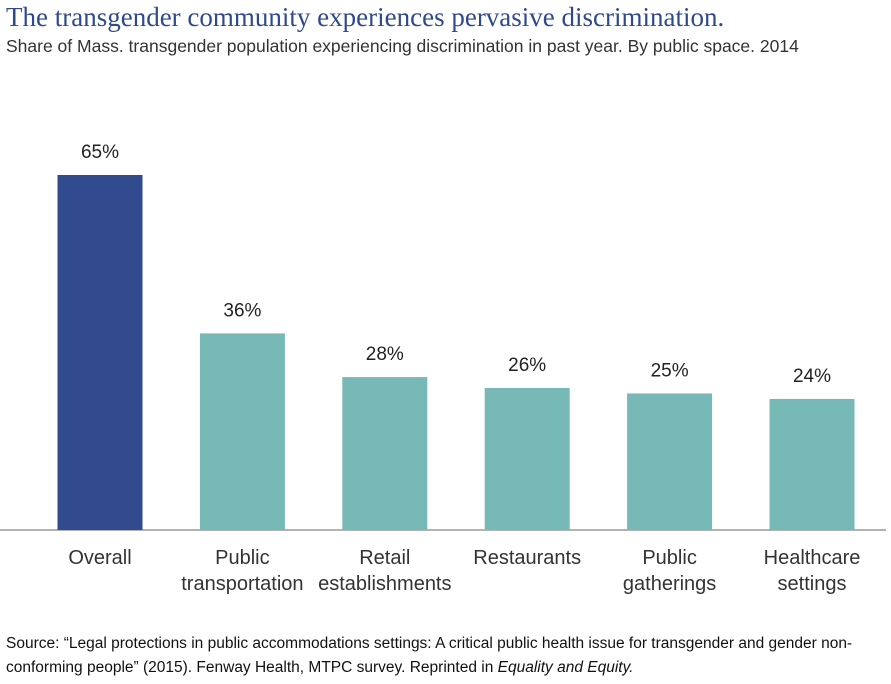 The image size is (891, 684). Describe the element at coordinates (100, 558) in the screenshot. I see `x-tick-label: Overall` at that location.